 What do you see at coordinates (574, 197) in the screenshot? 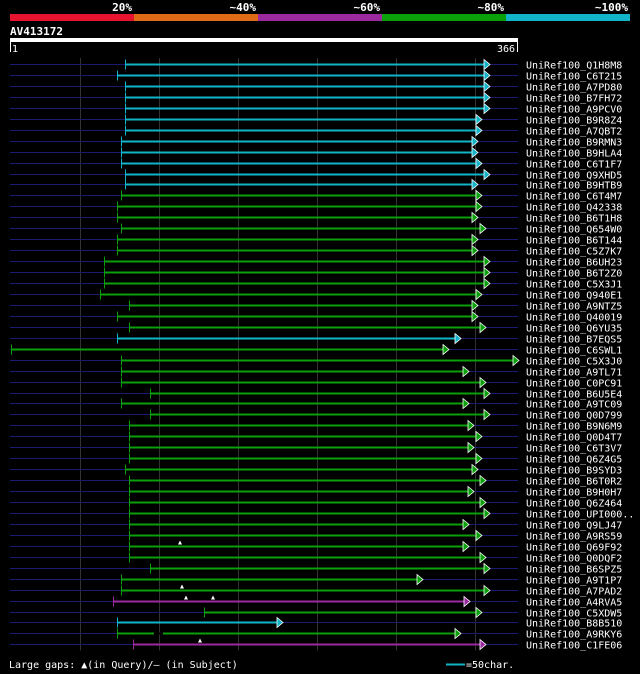
I see `hit-label: UniRef100_C6T4M7` at bounding box center [574, 197].